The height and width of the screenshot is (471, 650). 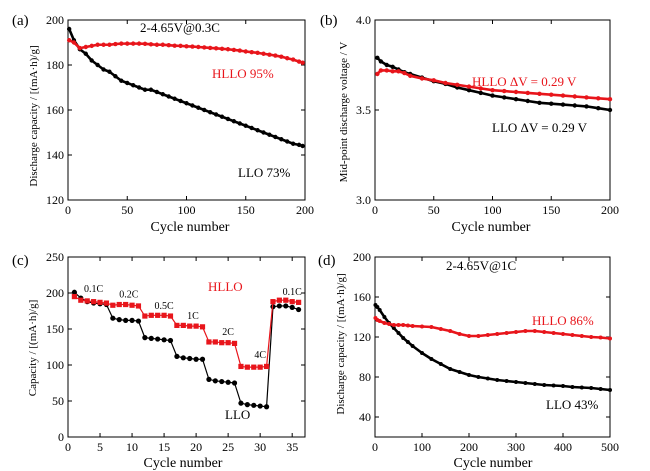 What do you see at coordinates (329, 21) in the screenshot?
I see `panel-b-label: (b)` at bounding box center [329, 21].